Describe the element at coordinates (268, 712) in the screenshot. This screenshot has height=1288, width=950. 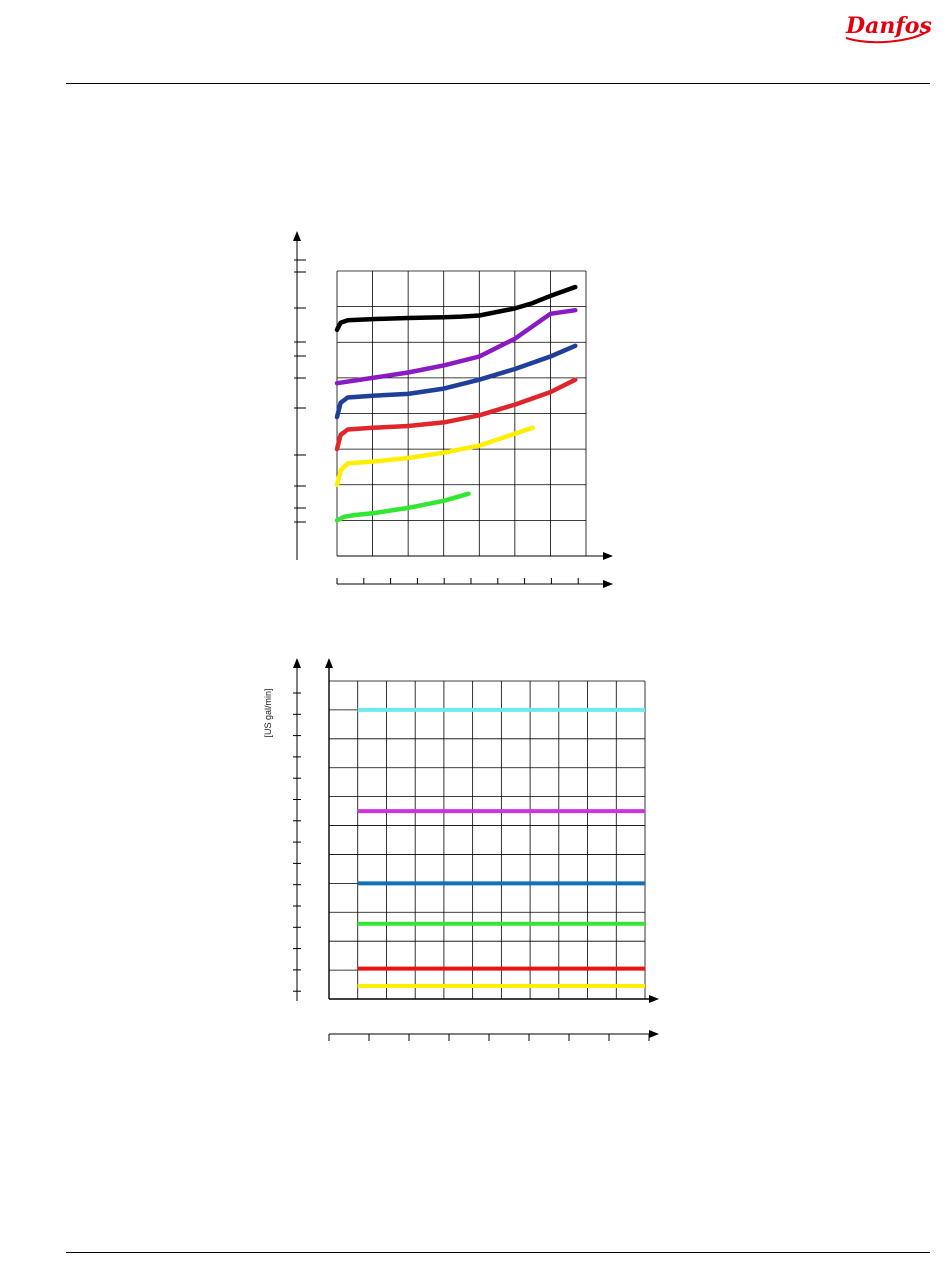
I see `y-axis-label: [US gal/min]` at that location.